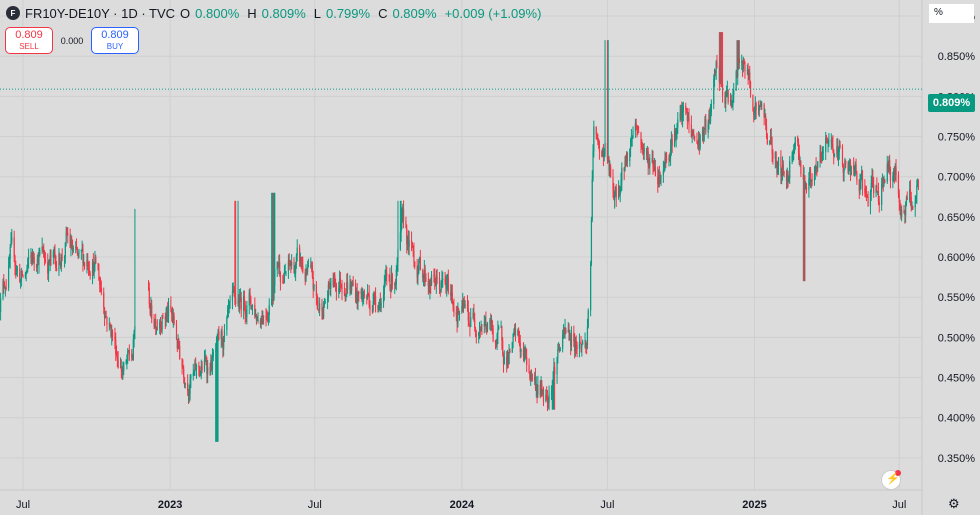 The height and width of the screenshot is (515, 980). Describe the element at coordinates (957, 419) in the screenshot. I see `y-tick-label: 0.400%` at that location.